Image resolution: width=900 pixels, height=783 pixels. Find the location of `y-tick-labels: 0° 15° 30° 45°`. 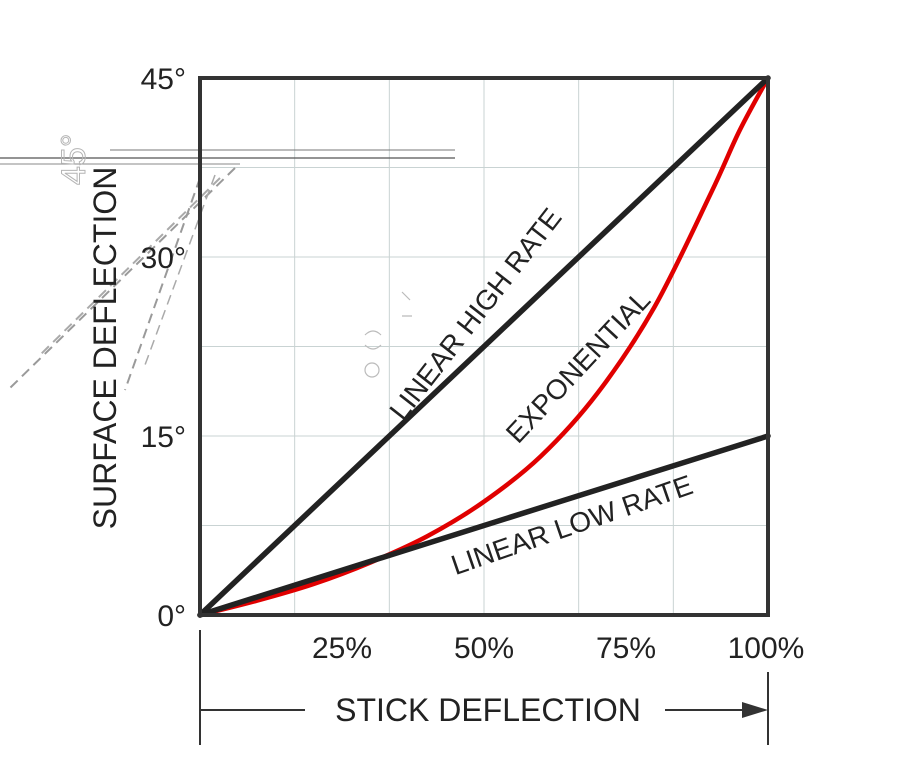

y-tick-labels: 0° 15° 30° 45° is located at coordinates (163, 348).